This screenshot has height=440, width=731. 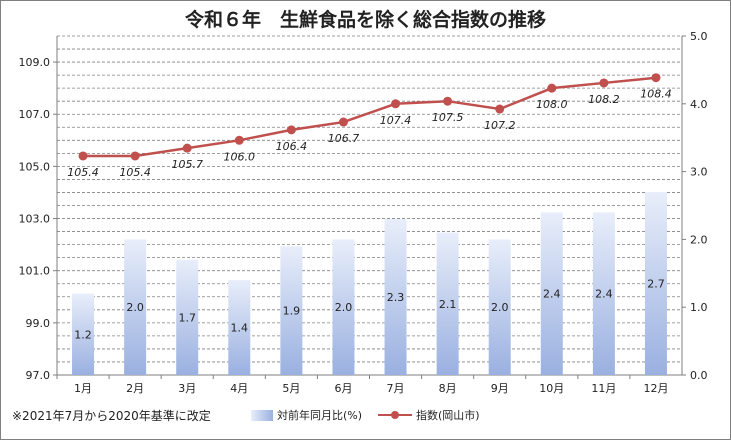 What do you see at coordinates (343, 388) in the screenshot?
I see `x-tick-label: 6月` at bounding box center [343, 388].